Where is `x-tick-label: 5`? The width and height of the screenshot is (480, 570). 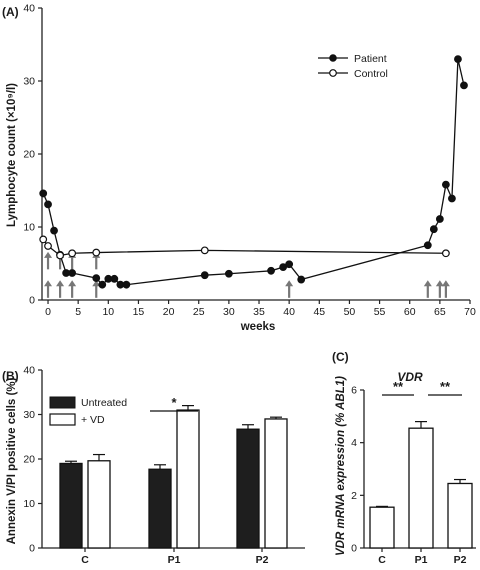 x-tick-label: 5 is located at coordinates (78, 312).